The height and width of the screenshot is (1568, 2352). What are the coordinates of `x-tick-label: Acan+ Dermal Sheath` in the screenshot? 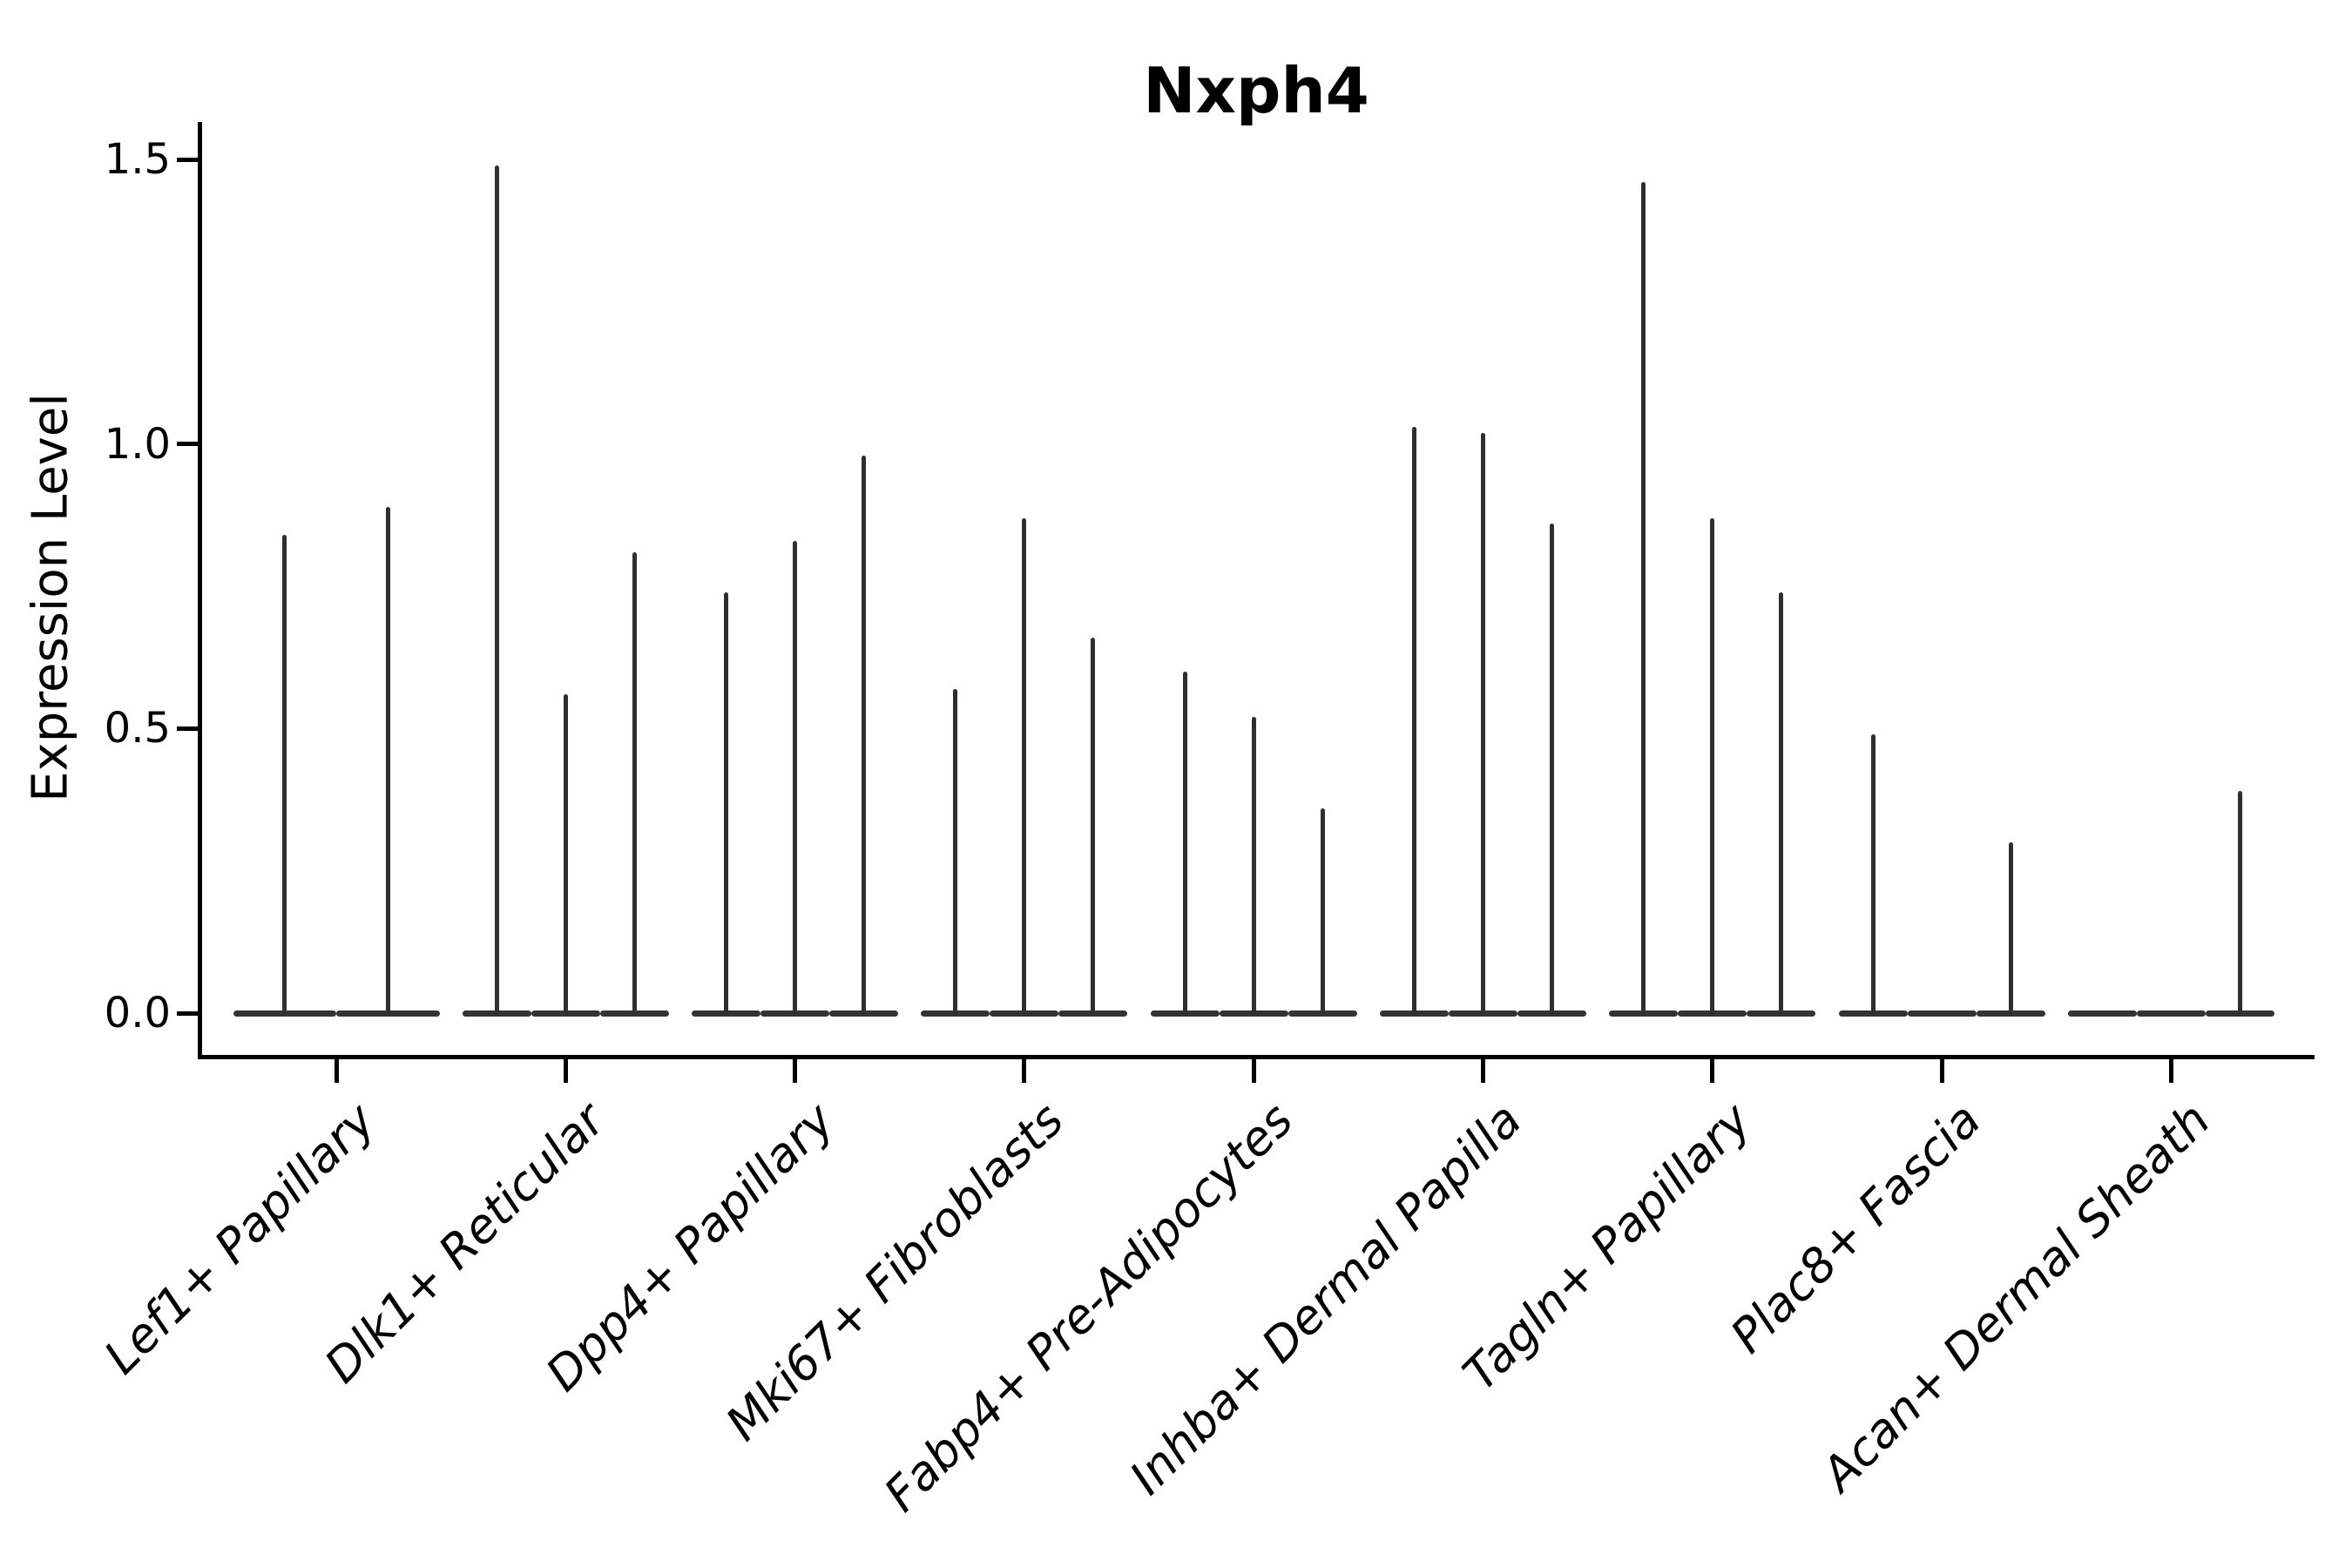 It's located at (2015, 1297).